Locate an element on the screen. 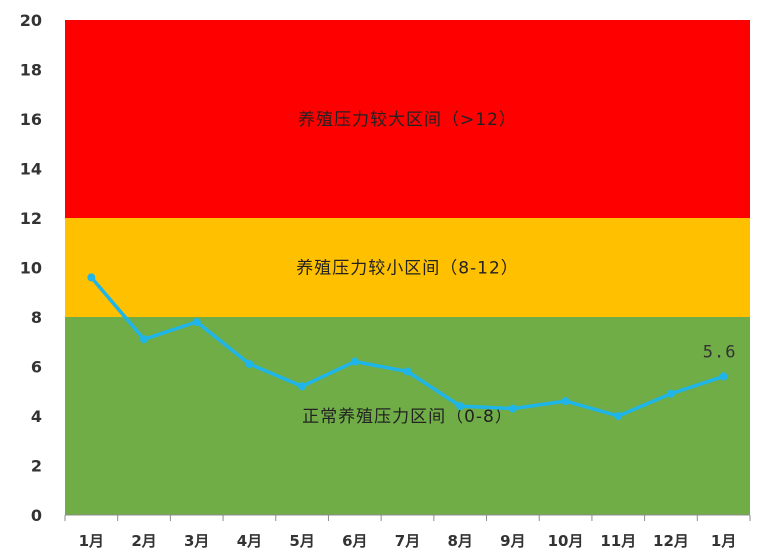 This screenshot has width=775, height=558. y-tick-label: 0 is located at coordinates (36, 515).